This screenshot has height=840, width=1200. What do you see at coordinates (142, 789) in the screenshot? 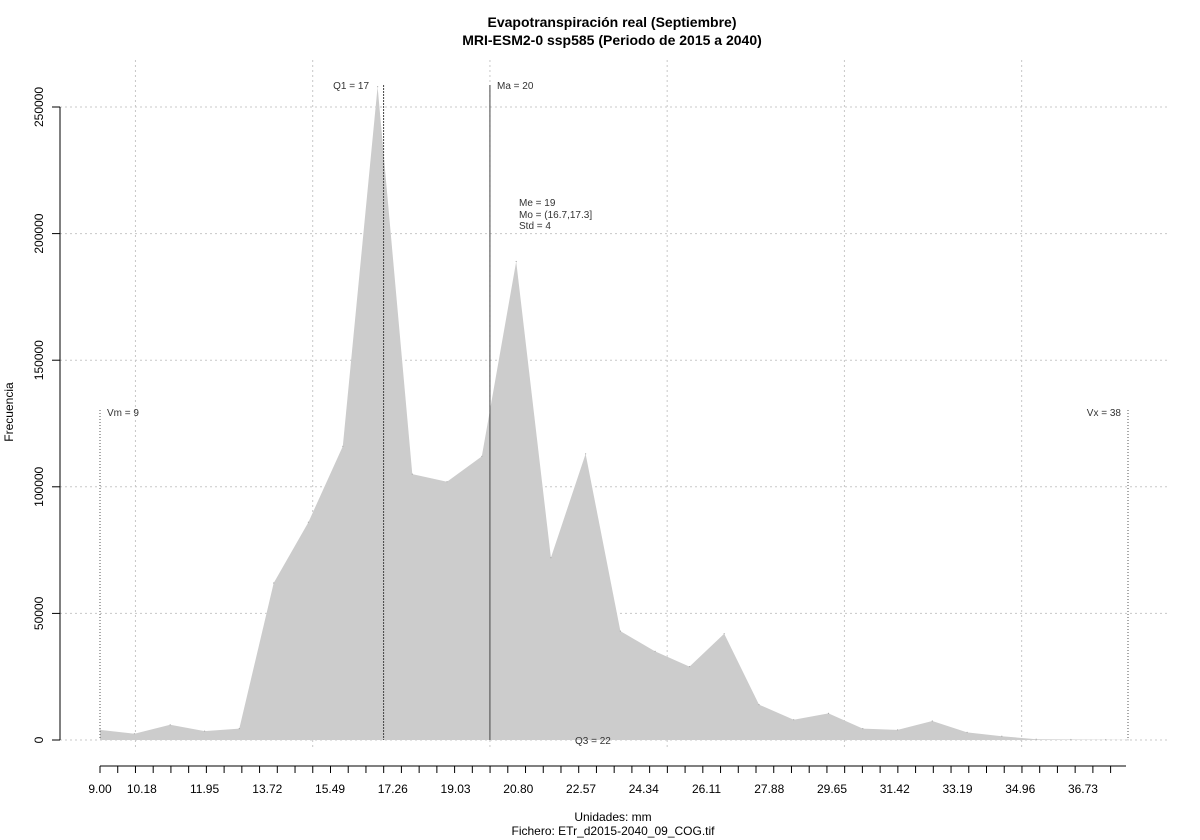
I see `x-tick-label: 10.18` at bounding box center [142, 789].